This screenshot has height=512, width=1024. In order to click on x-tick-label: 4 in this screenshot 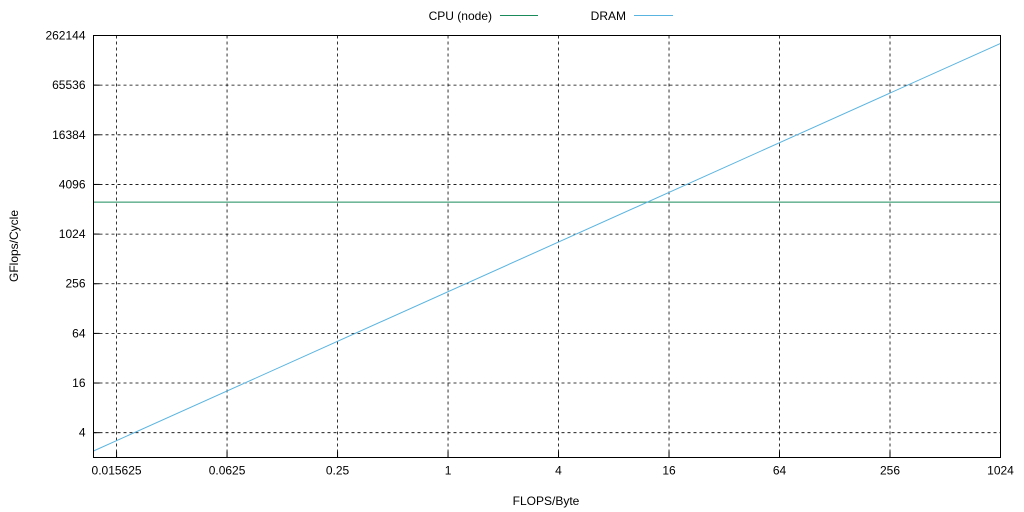, I will do `click(558, 471)`.